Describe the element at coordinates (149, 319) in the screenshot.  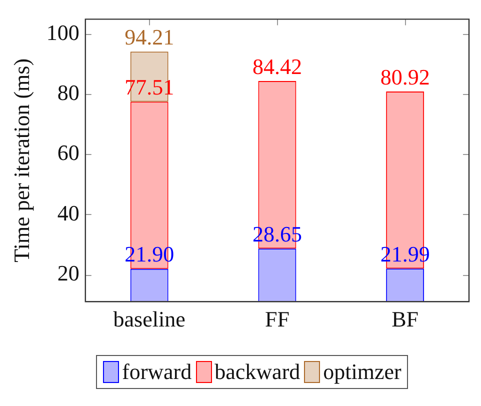
I see `x-tick-label: baseline` at that location.